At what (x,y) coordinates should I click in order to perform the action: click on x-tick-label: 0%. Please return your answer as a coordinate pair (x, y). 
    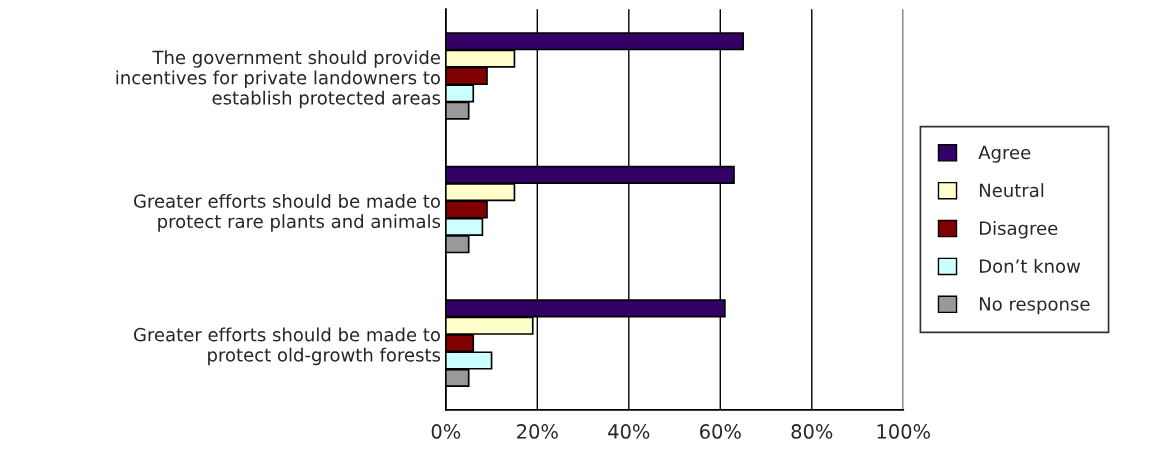
    Looking at the image, I should click on (446, 431).